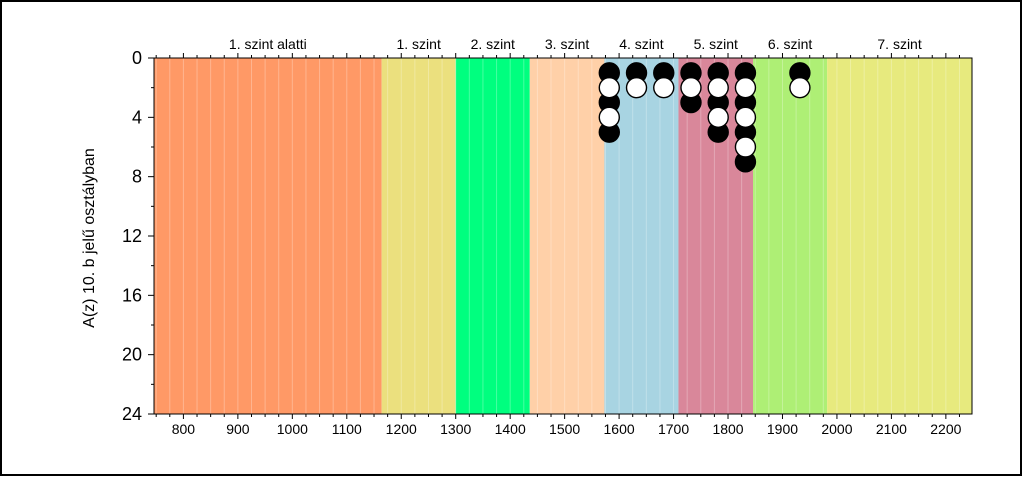  I want to click on x-tick-label: 1100, so click(347, 429).